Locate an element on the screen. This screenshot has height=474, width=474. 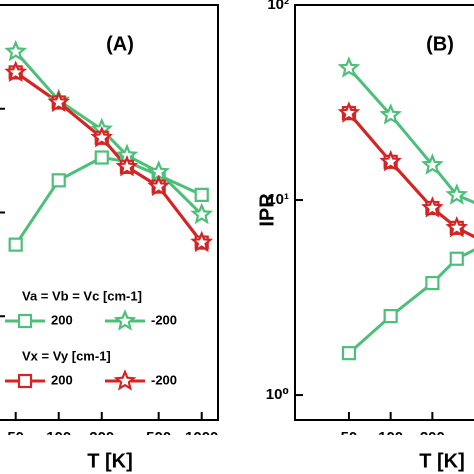
panel-title: (A) is located at coordinates (120, 44).